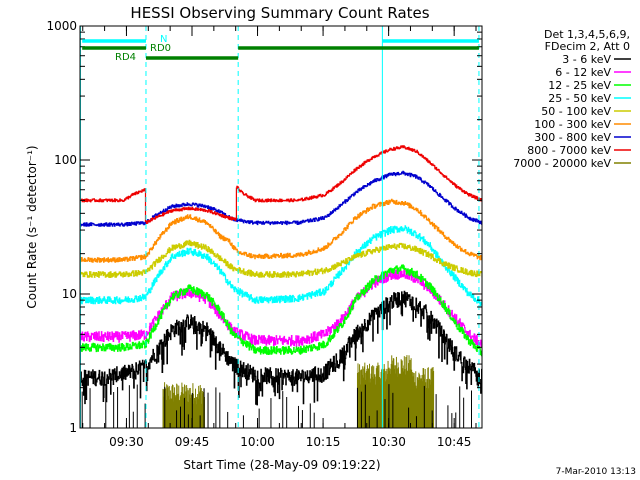 Image resolution: width=640 pixels, height=480 pixels. I want to click on y-tick-label-2: 100, so click(65, 160).